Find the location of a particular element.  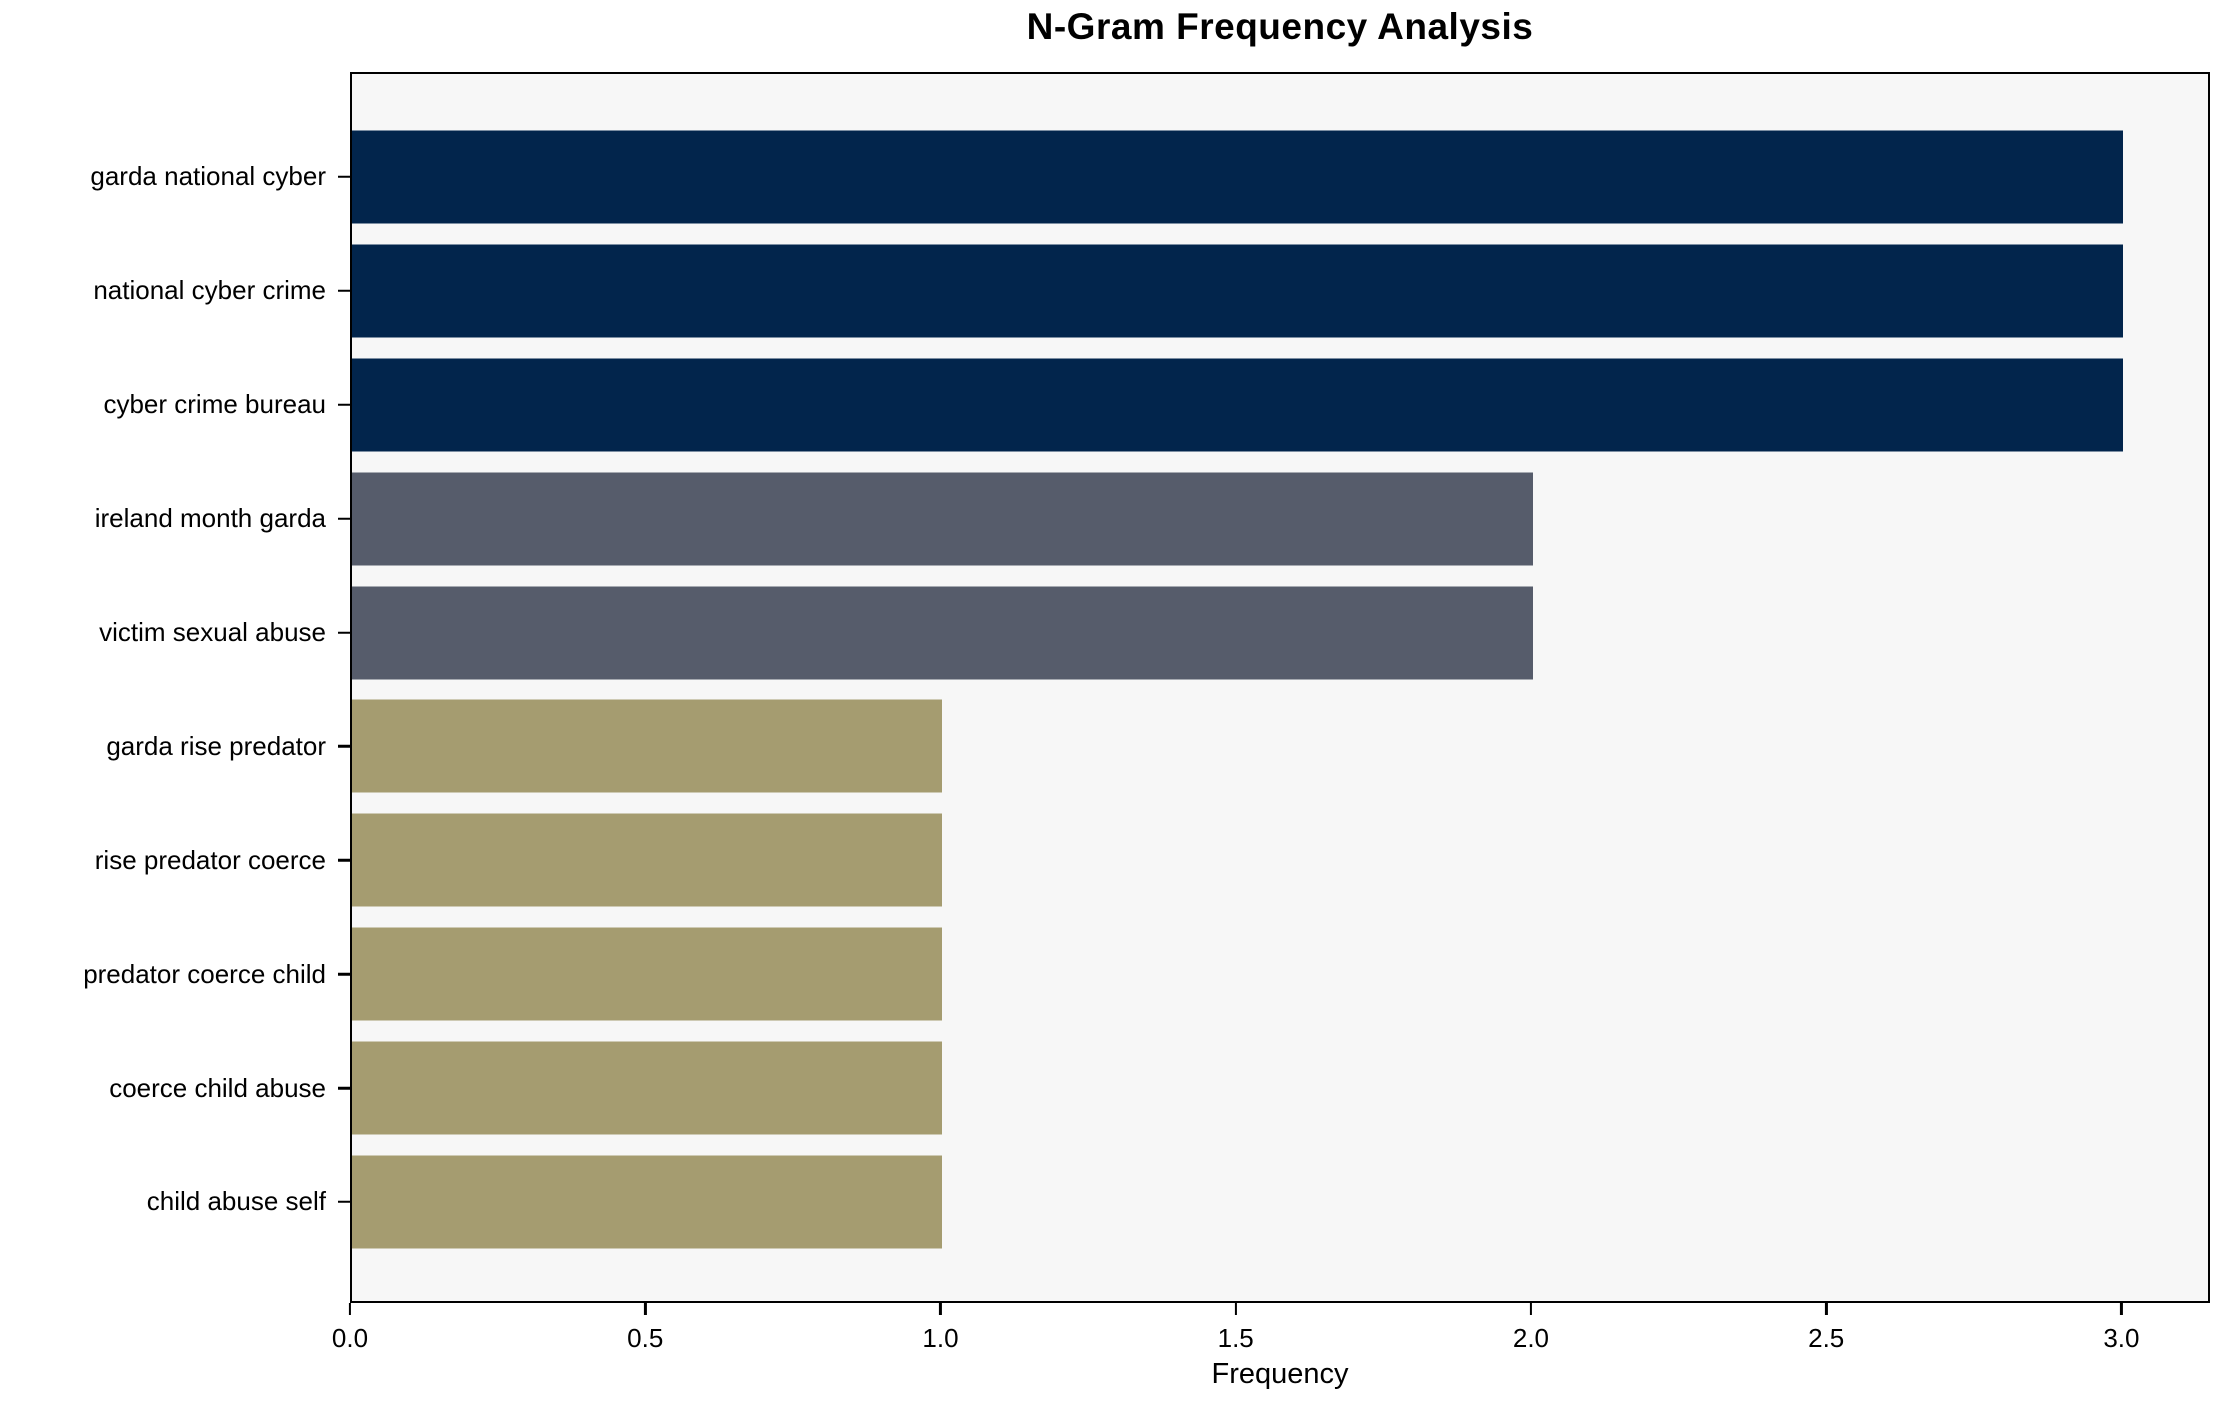

bar-row: coerce child abuse is located at coordinates (1105, 1088).